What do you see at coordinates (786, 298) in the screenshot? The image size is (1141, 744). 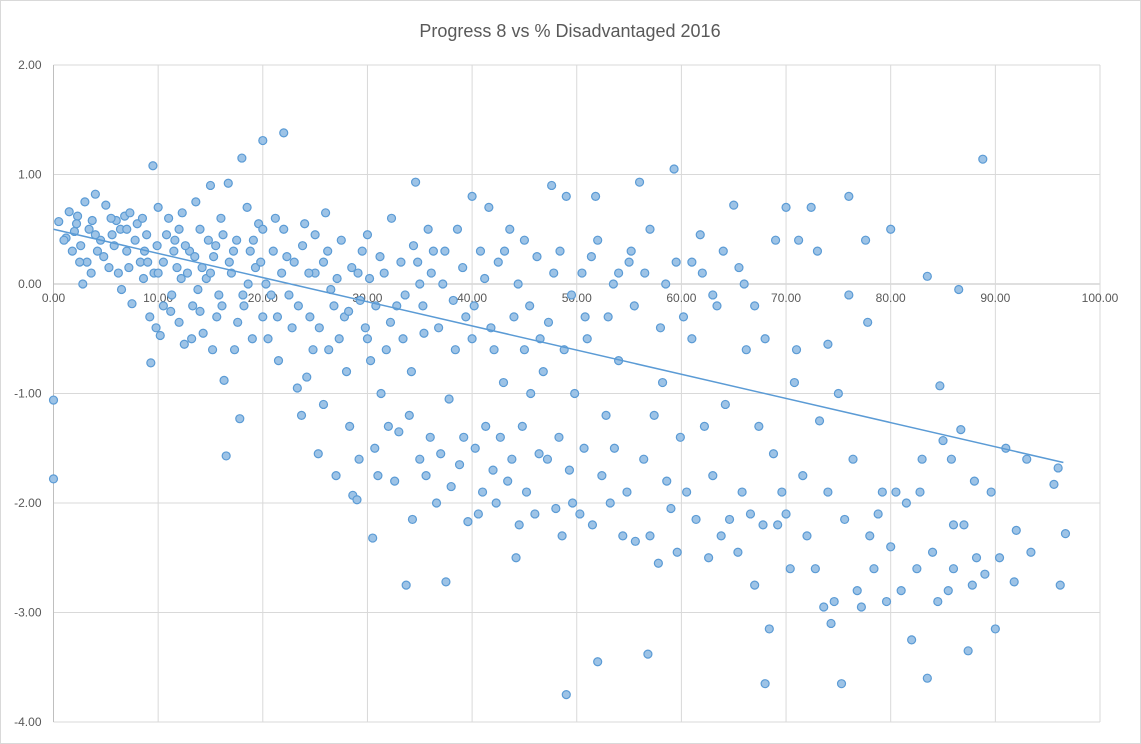 I see `x-tick-label: 70.00` at bounding box center [786, 298].